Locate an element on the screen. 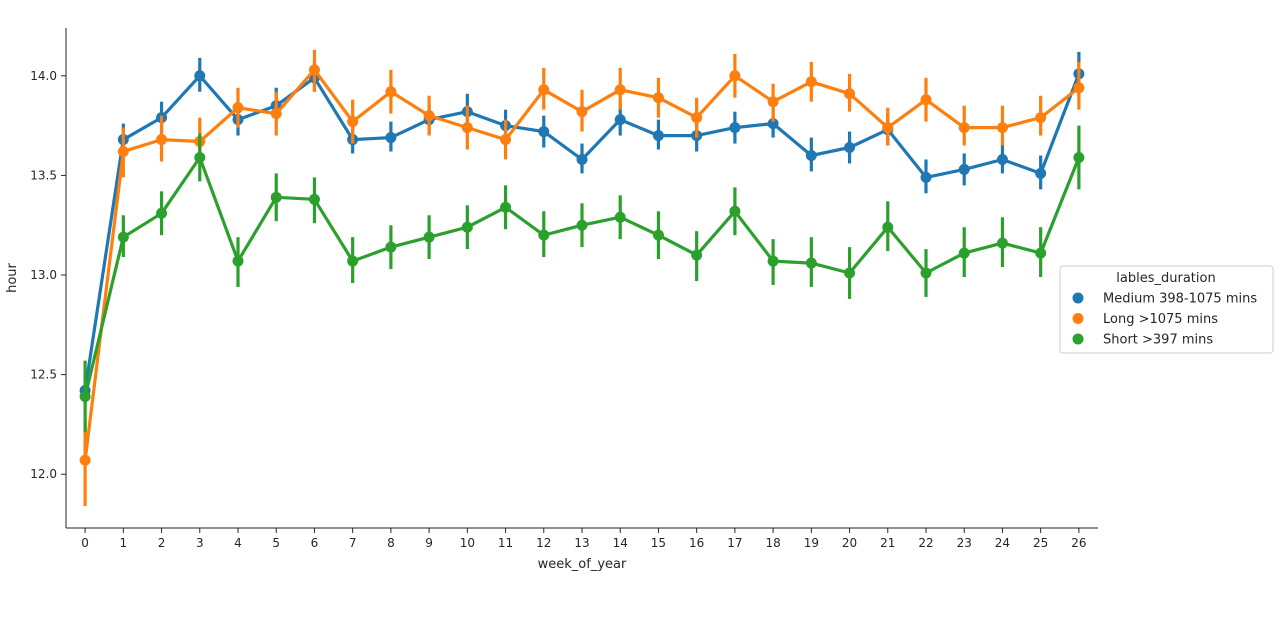 This screenshot has width=1280, height=618. y-axis-label: hour is located at coordinates (12, 277).